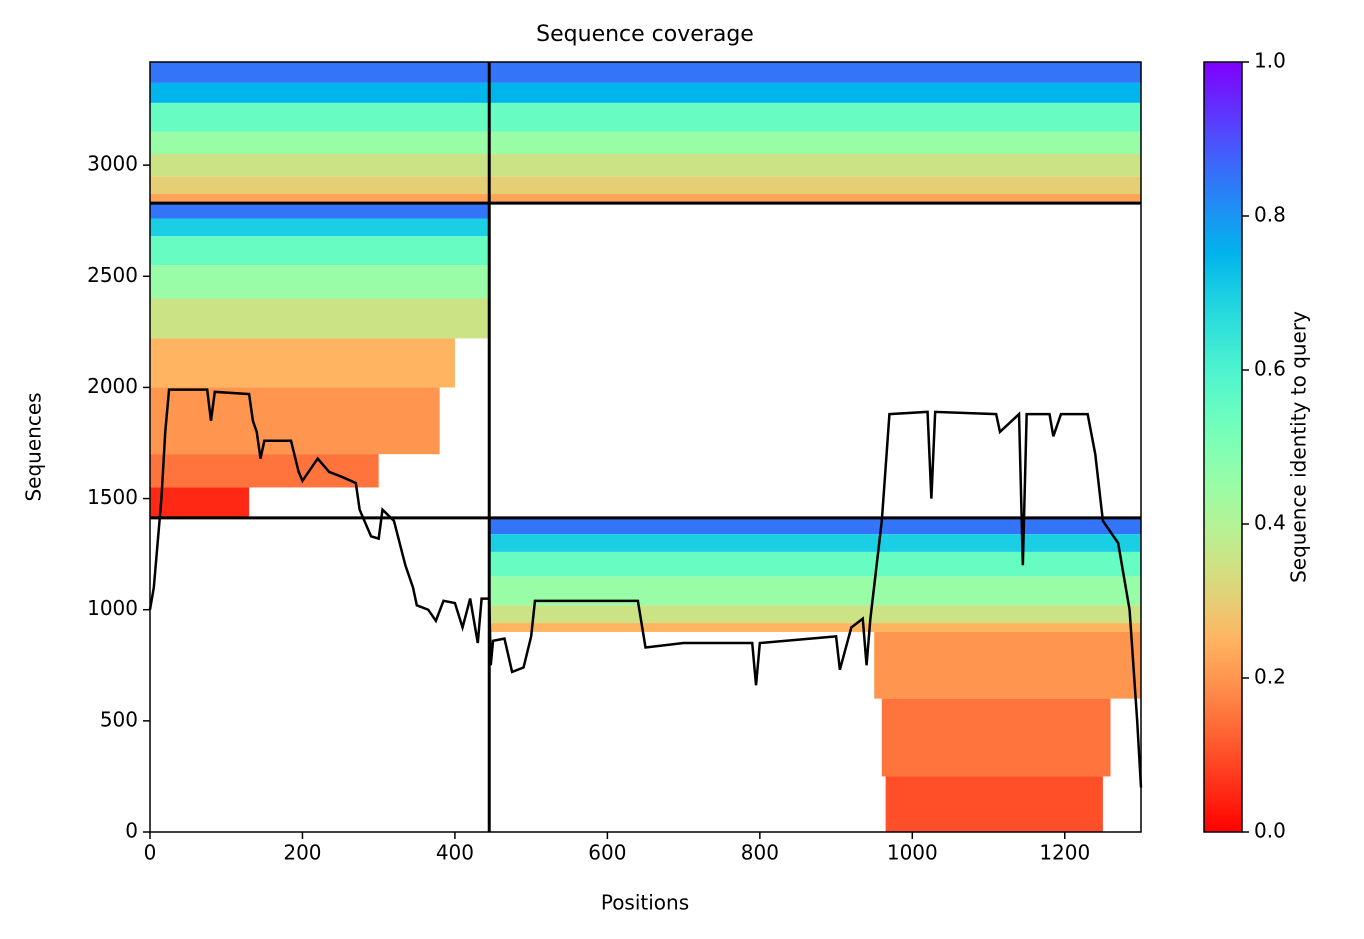 The height and width of the screenshot is (939, 1364). I want to click on colorbar-tick-label: 0.4, so click(1270, 523).